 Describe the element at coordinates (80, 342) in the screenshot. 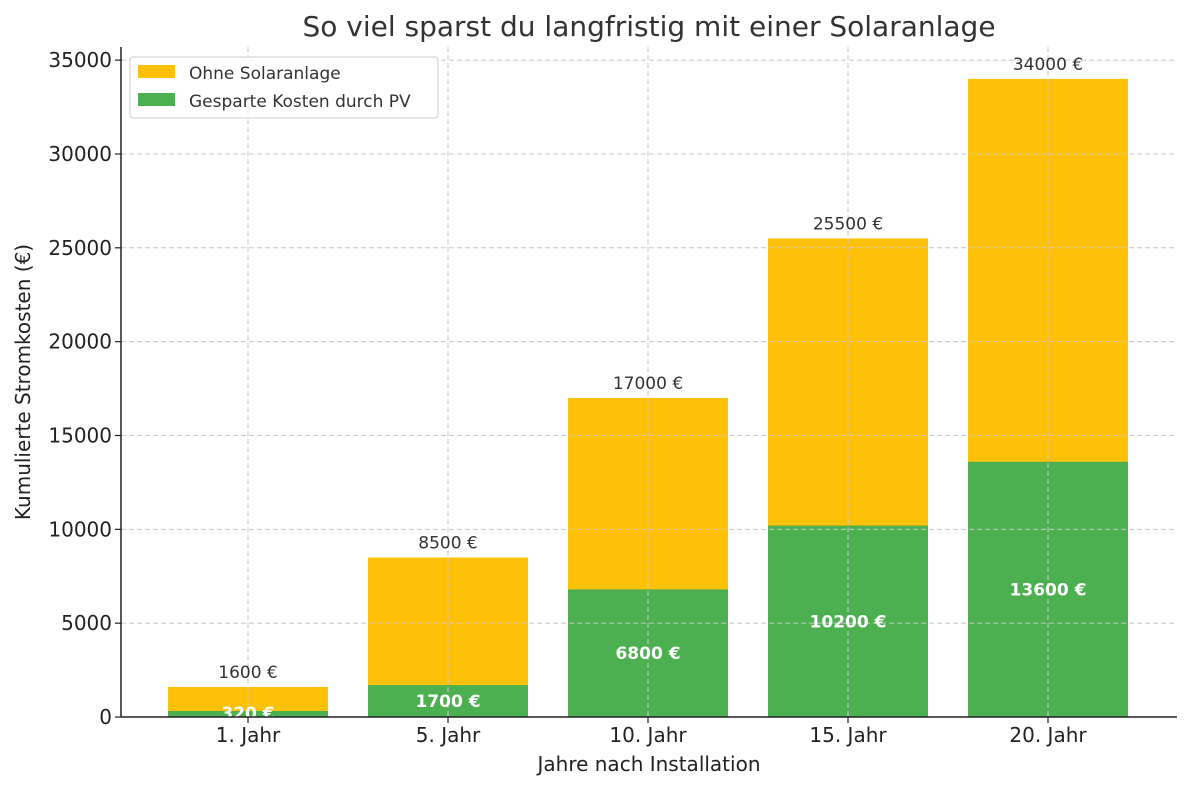

I see `y-tick-label: 20000` at that location.